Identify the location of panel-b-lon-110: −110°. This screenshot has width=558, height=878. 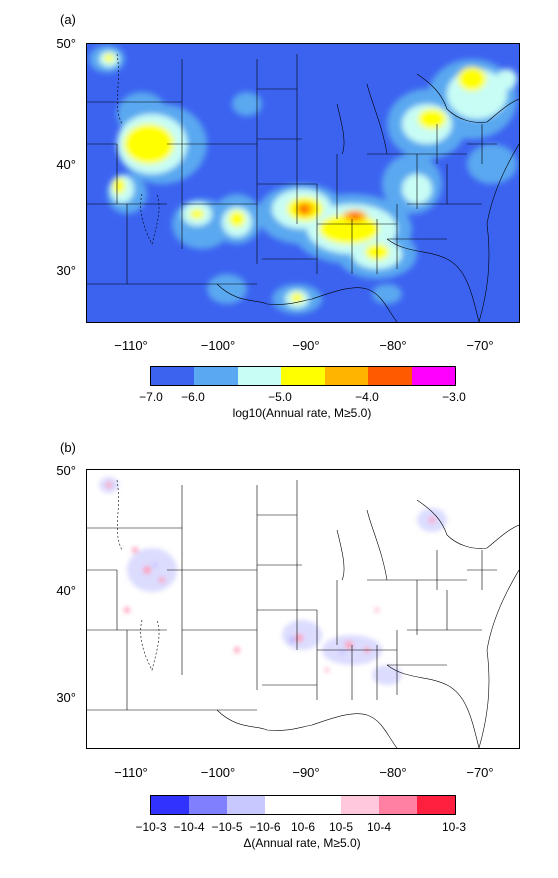
(131, 772).